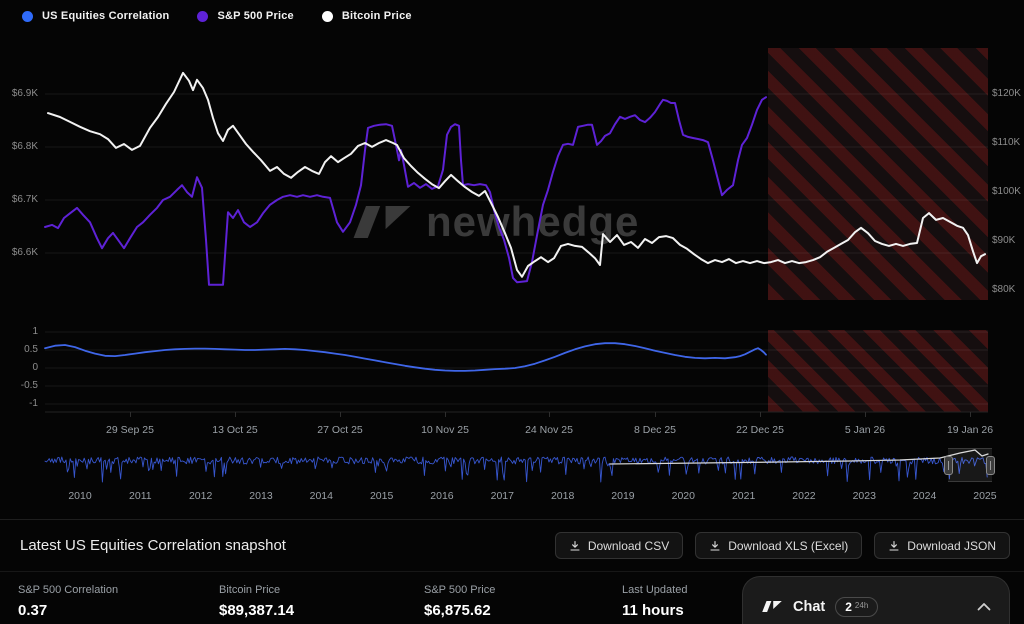 This screenshot has height=624, width=1024. I want to click on chat-label: Chat, so click(809, 606).